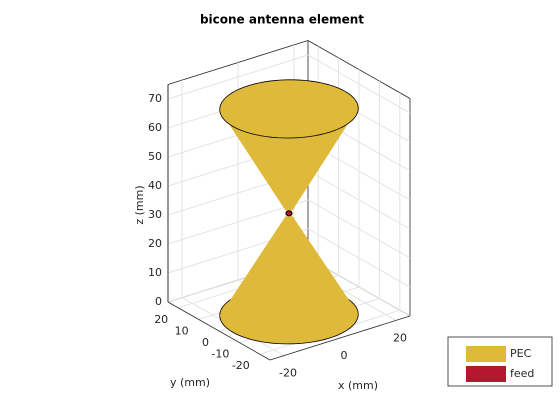  Describe the element at coordinates (288, 373) in the screenshot. I see `x-tick-label: -20` at that location.